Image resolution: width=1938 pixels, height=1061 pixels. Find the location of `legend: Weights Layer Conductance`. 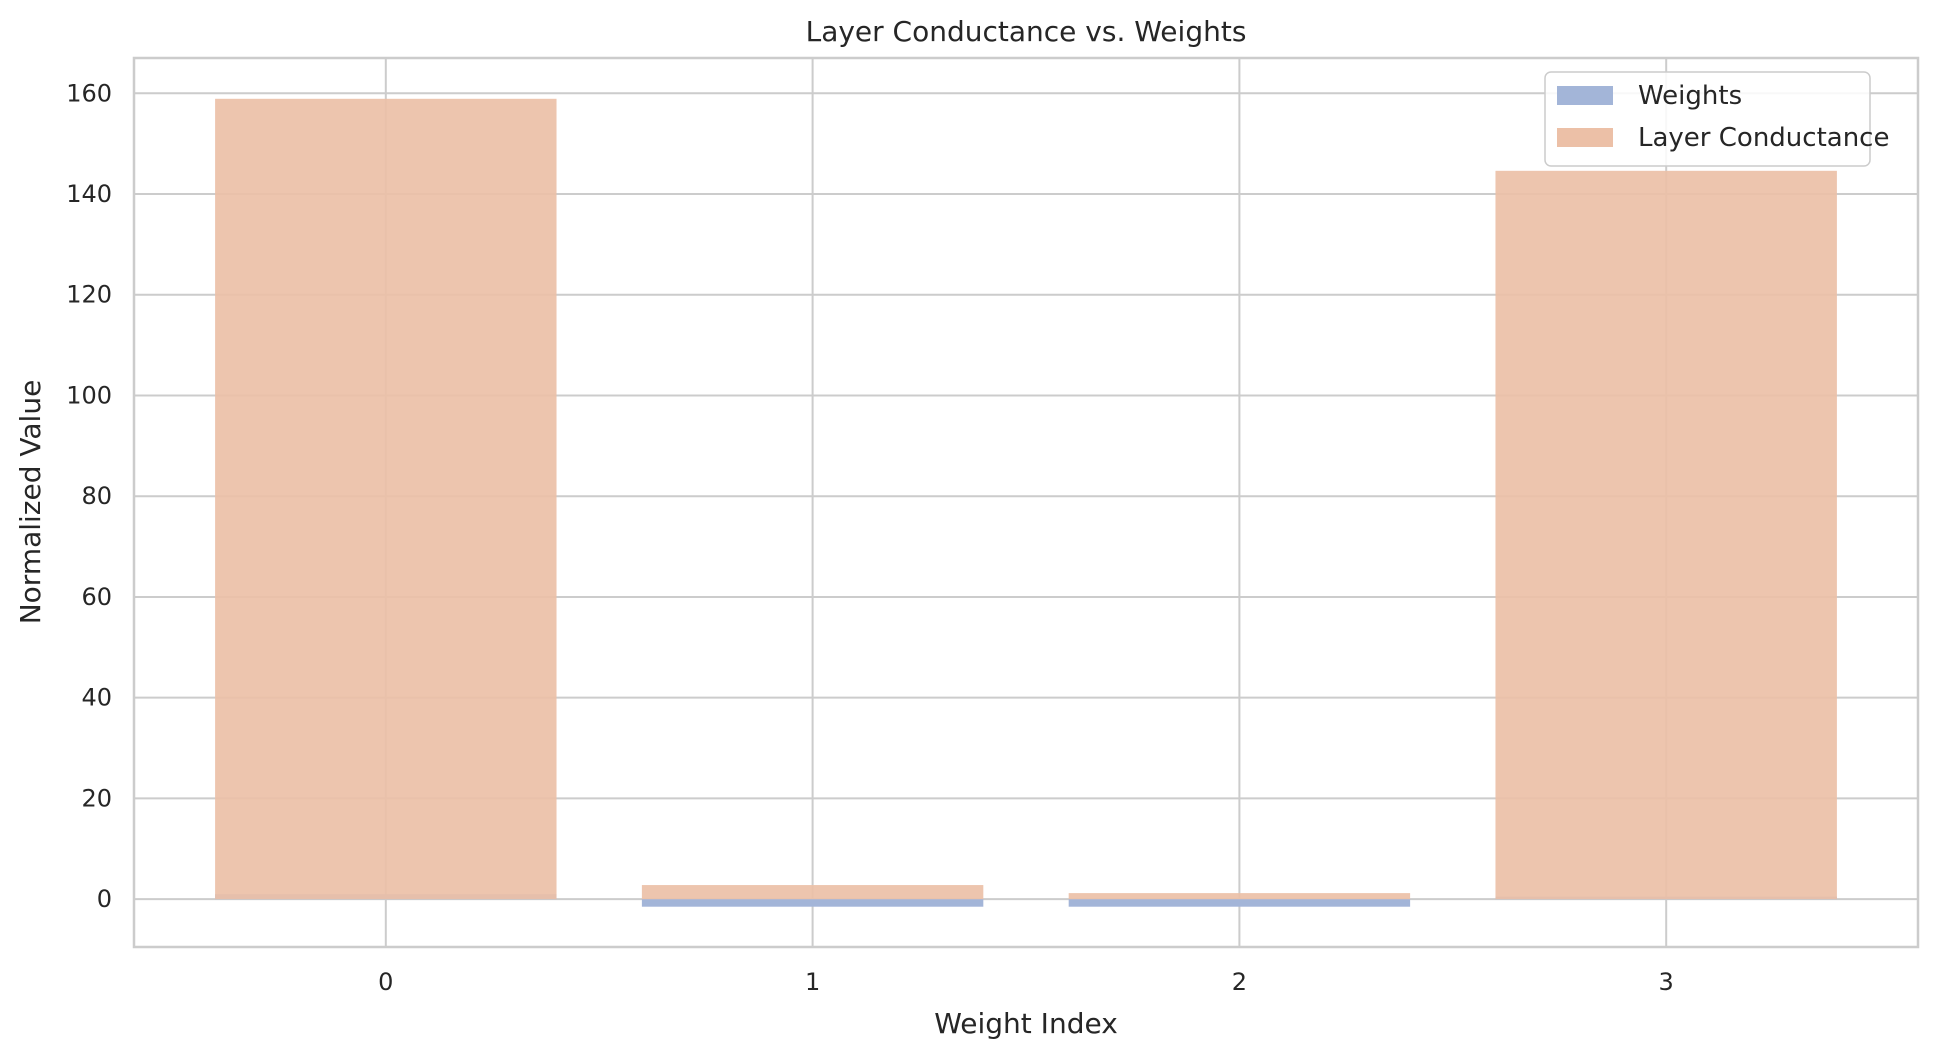

legend: Weights Layer Conductance is located at coordinates (1716, 119).